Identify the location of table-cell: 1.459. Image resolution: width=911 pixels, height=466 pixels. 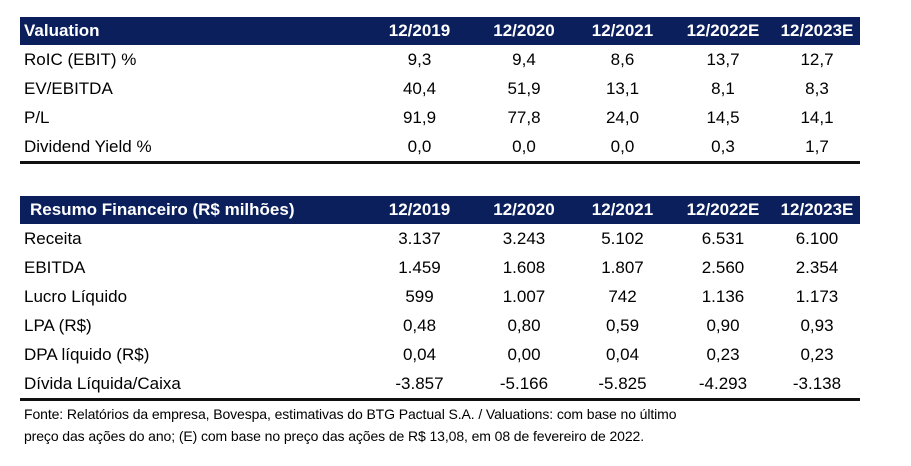
(419, 267).